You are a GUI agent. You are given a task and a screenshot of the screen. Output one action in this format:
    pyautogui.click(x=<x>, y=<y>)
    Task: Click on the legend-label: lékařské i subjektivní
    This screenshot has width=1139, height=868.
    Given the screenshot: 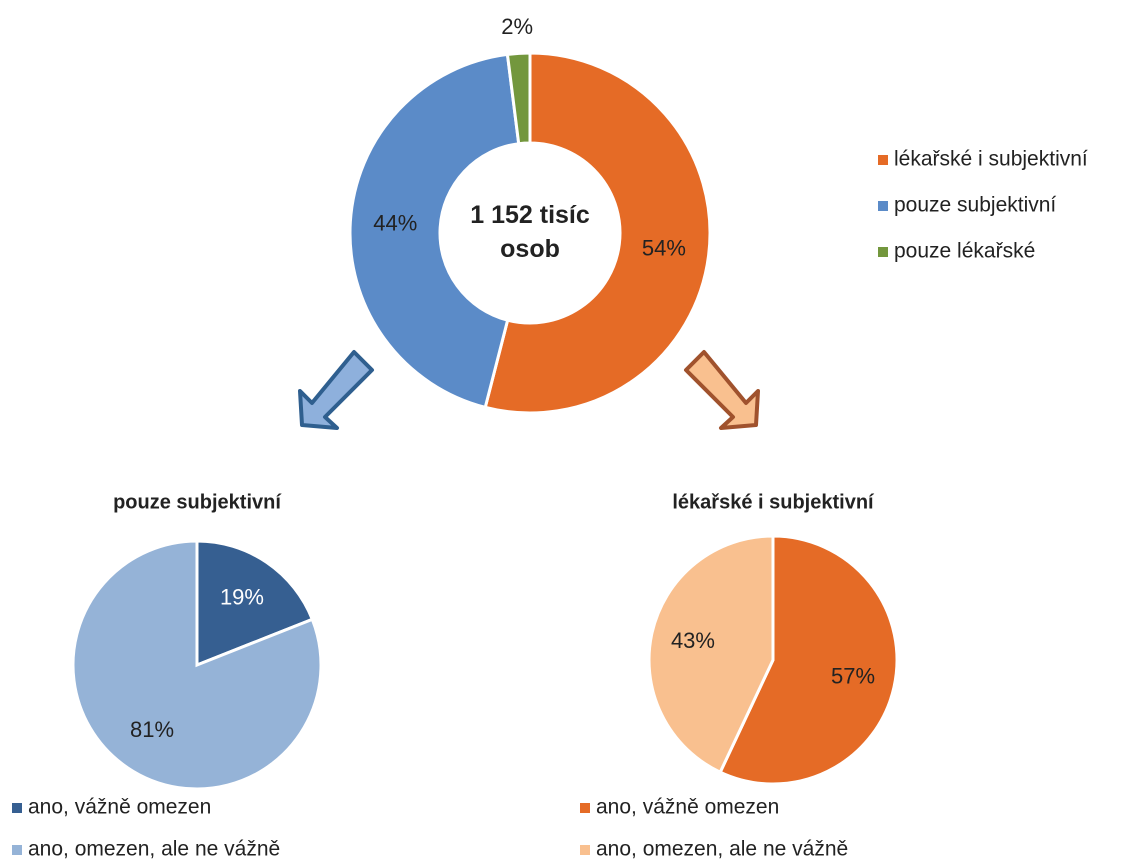 What is the action you would take?
    pyautogui.click(x=991, y=159)
    